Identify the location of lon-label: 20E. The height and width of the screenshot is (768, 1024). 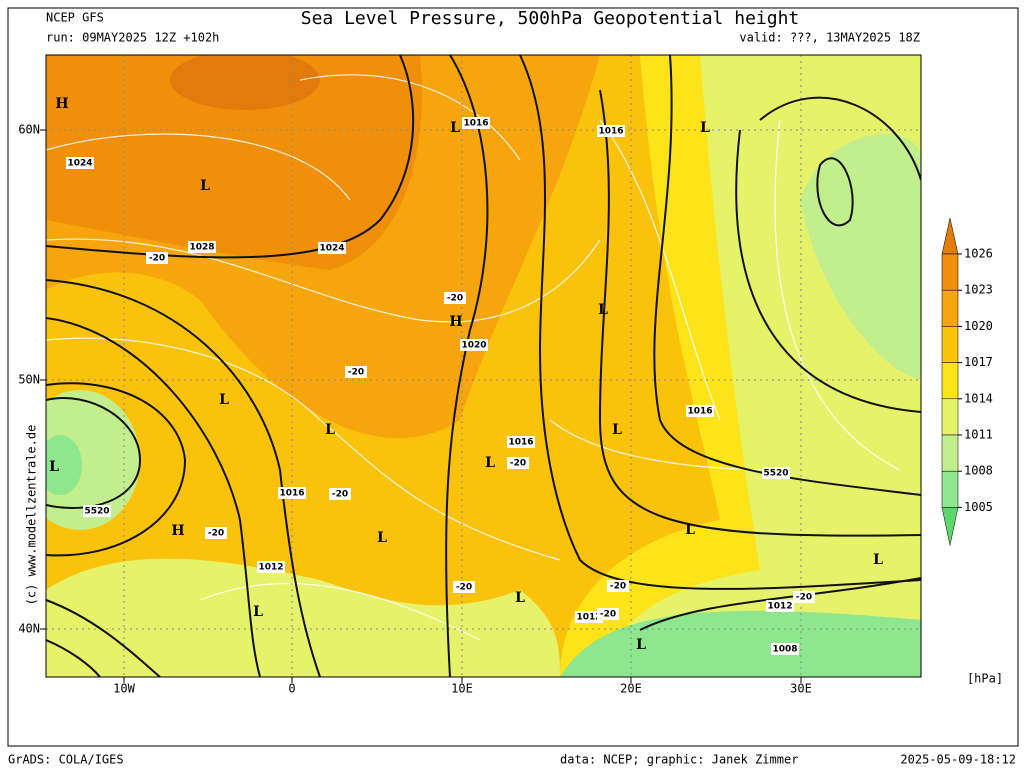
(631, 689).